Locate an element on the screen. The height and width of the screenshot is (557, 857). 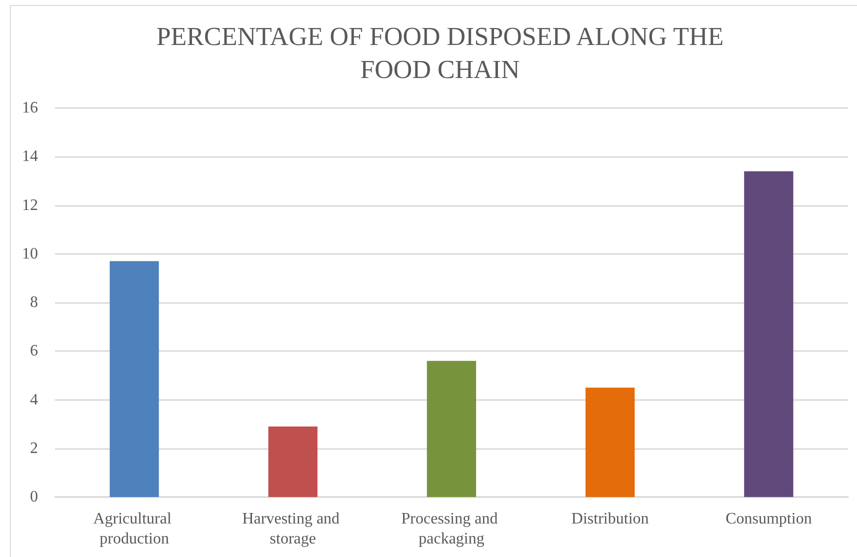
y-tick-label: 14 is located at coordinates (30, 157).